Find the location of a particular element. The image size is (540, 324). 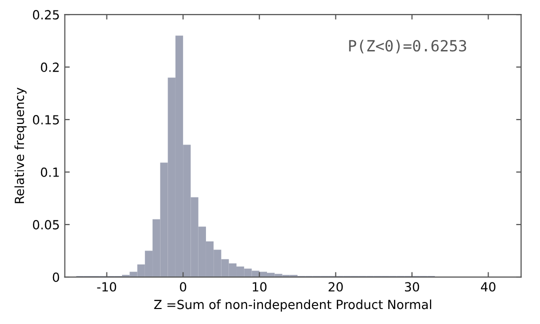

x-tick-label: 0 is located at coordinates (183, 287).